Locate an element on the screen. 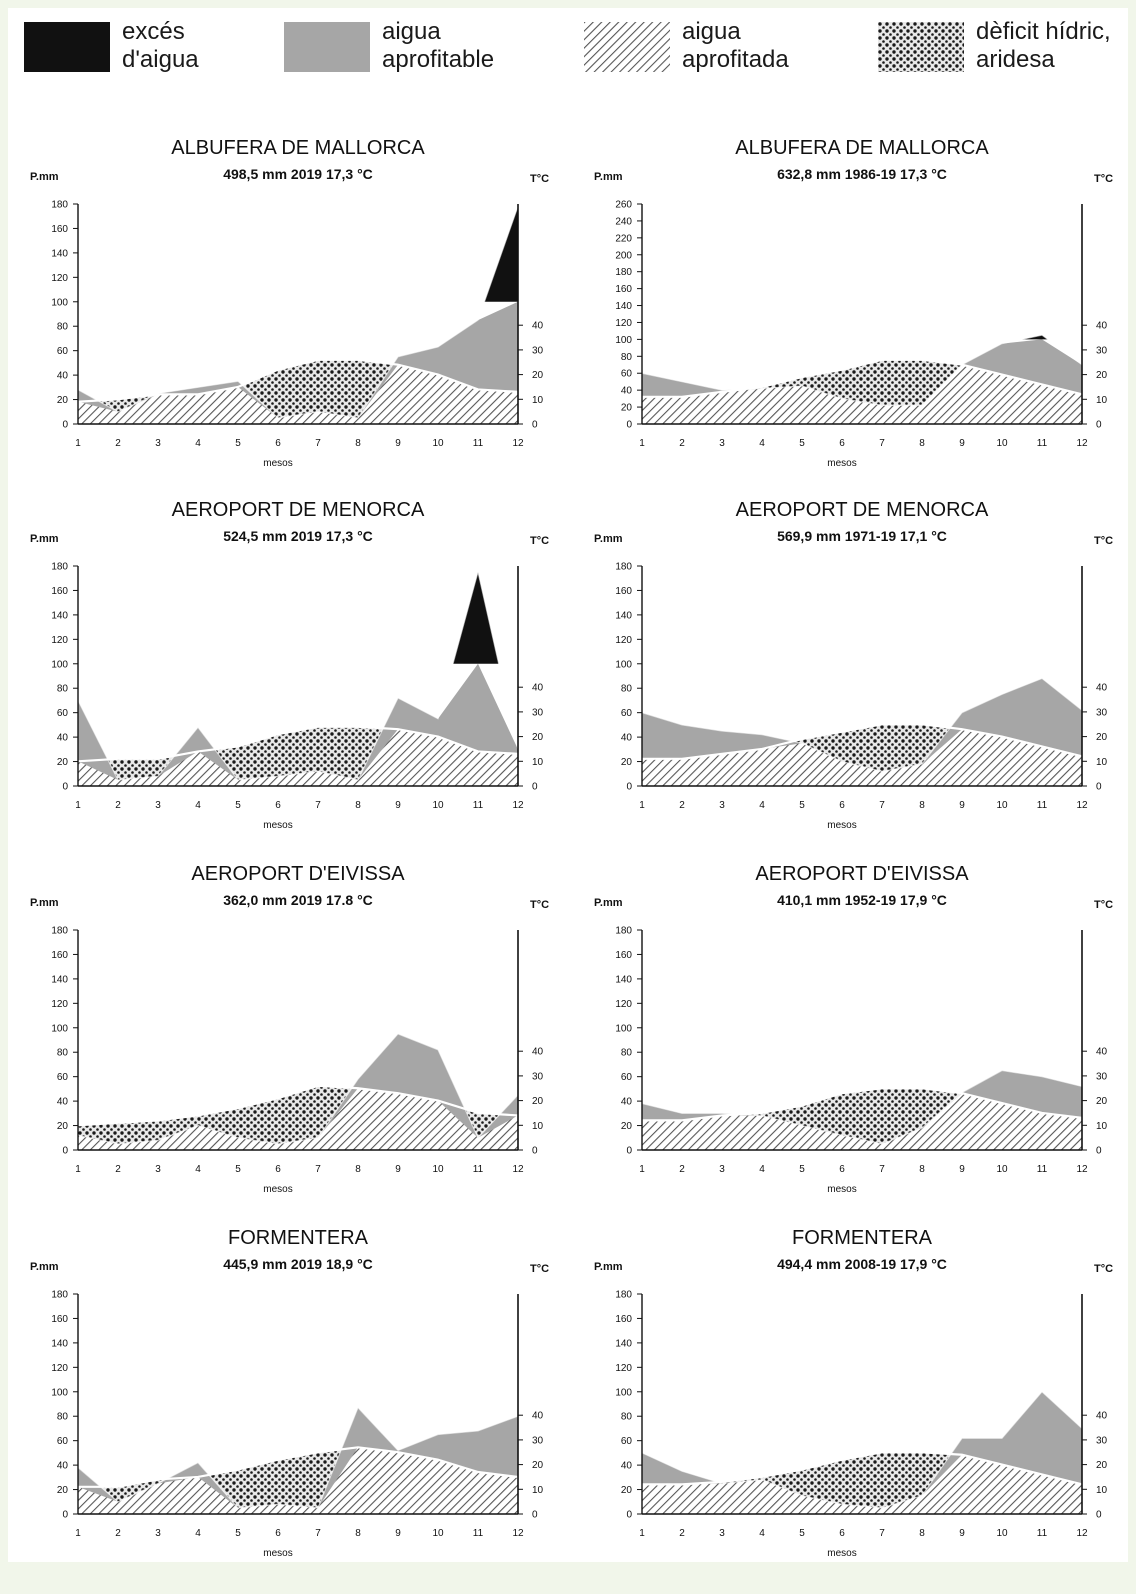 The height and width of the screenshot is (1594, 1136). chart-title: AEROPORT D'EIVISSA is located at coordinates (862, 874).